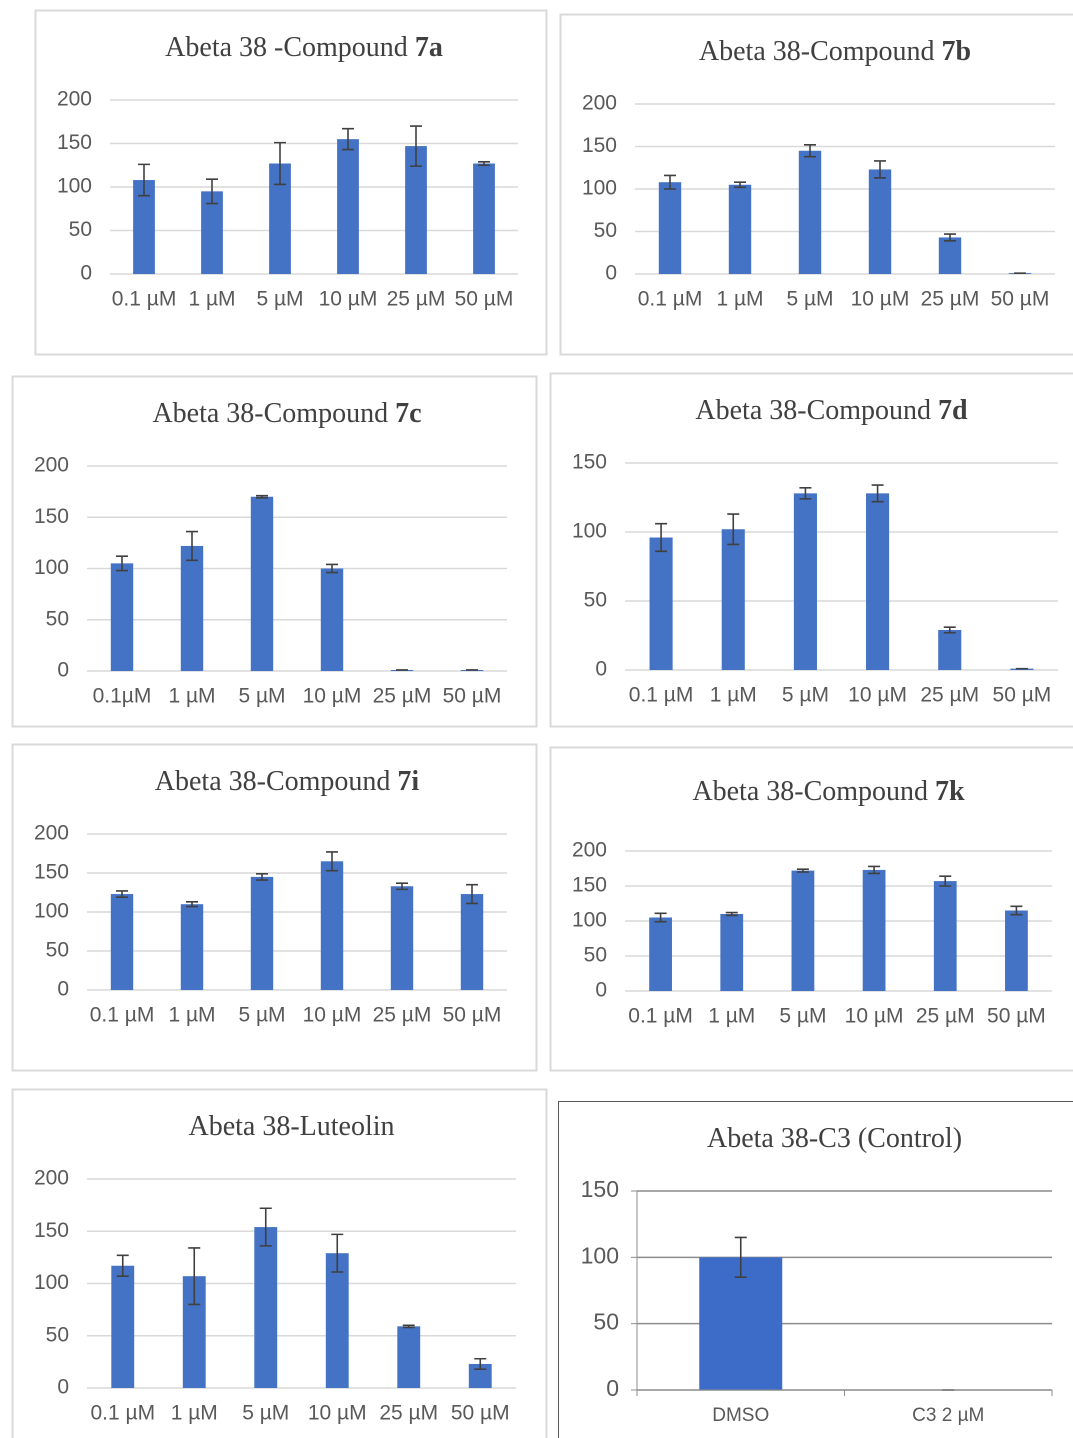 This screenshot has width=1073, height=1438. I want to click on chart-title: Abeta 38-C3 (Control), so click(834, 1138).